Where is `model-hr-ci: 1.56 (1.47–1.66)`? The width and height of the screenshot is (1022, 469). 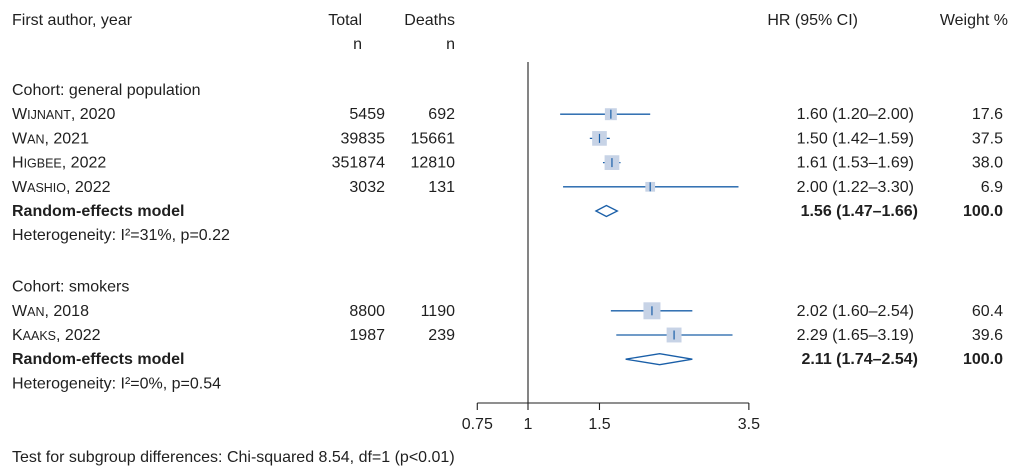 model-hr-ci: 1.56 (1.47–1.66) is located at coordinates (859, 211).